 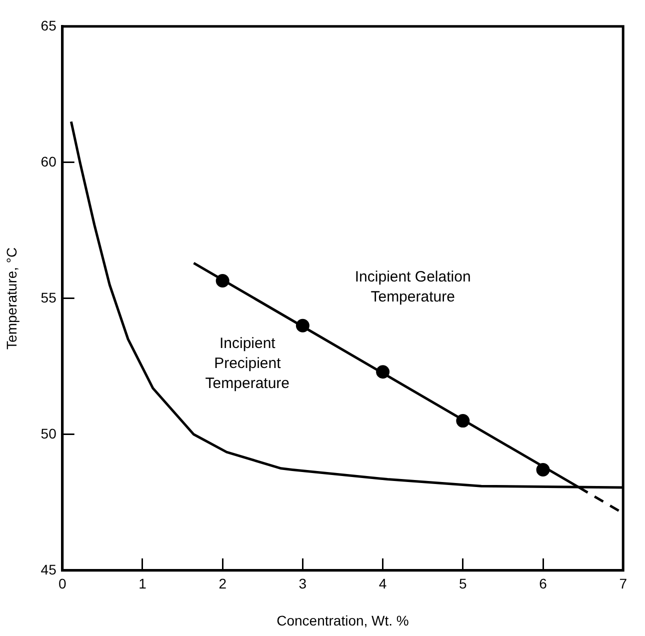 What do you see at coordinates (342, 620) in the screenshot?
I see `x-axis-title: Concentration, Wt. %` at bounding box center [342, 620].